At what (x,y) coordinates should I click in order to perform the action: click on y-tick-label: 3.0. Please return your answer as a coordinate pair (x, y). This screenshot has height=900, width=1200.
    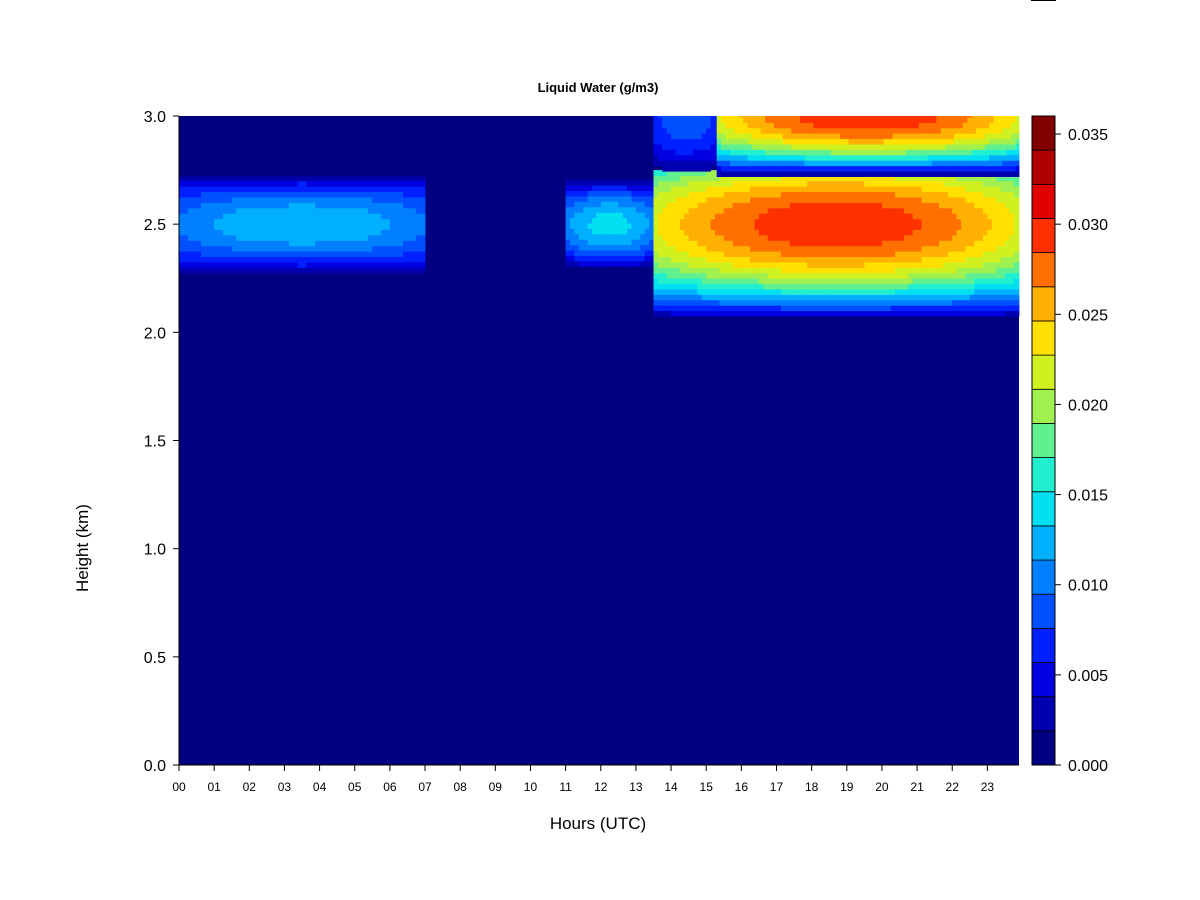
    Looking at the image, I should click on (155, 117).